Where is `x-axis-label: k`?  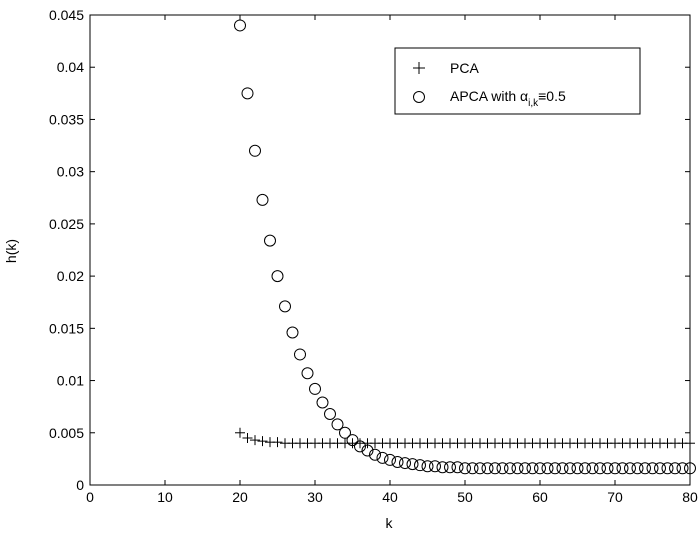
x-axis-label: k is located at coordinates (390, 523).